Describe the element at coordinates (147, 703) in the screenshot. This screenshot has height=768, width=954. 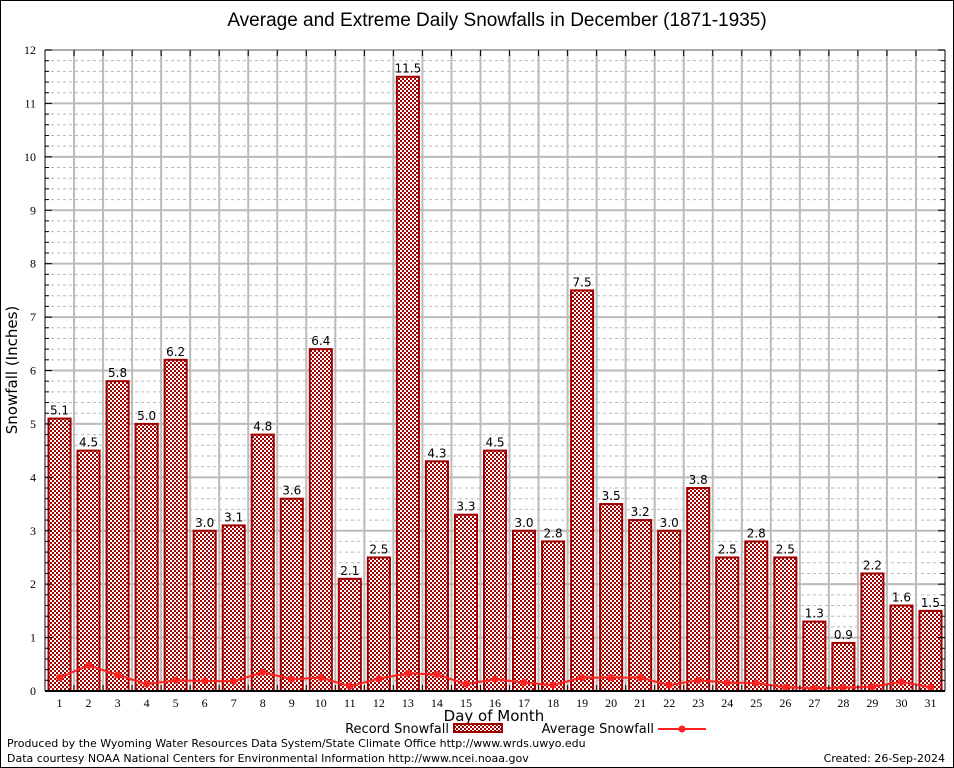
I see `x-tick-label: 4` at that location.